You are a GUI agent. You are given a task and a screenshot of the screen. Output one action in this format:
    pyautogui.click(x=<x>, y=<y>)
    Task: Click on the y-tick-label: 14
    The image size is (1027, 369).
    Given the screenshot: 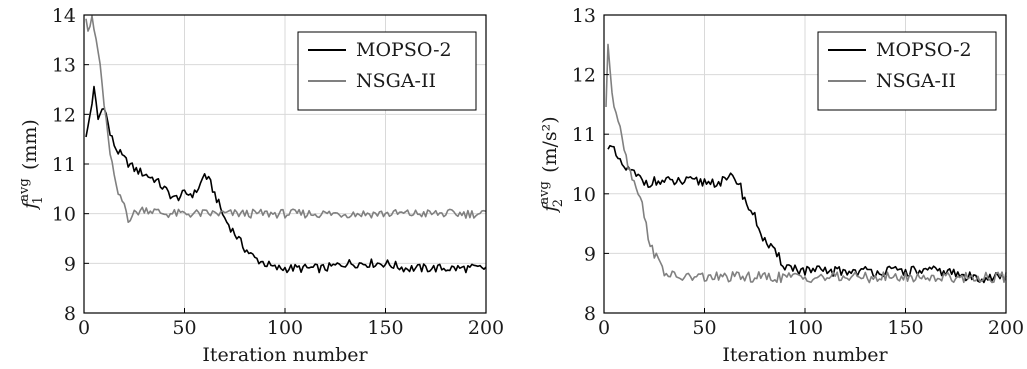 What is the action you would take?
    pyautogui.click(x=64, y=16)
    